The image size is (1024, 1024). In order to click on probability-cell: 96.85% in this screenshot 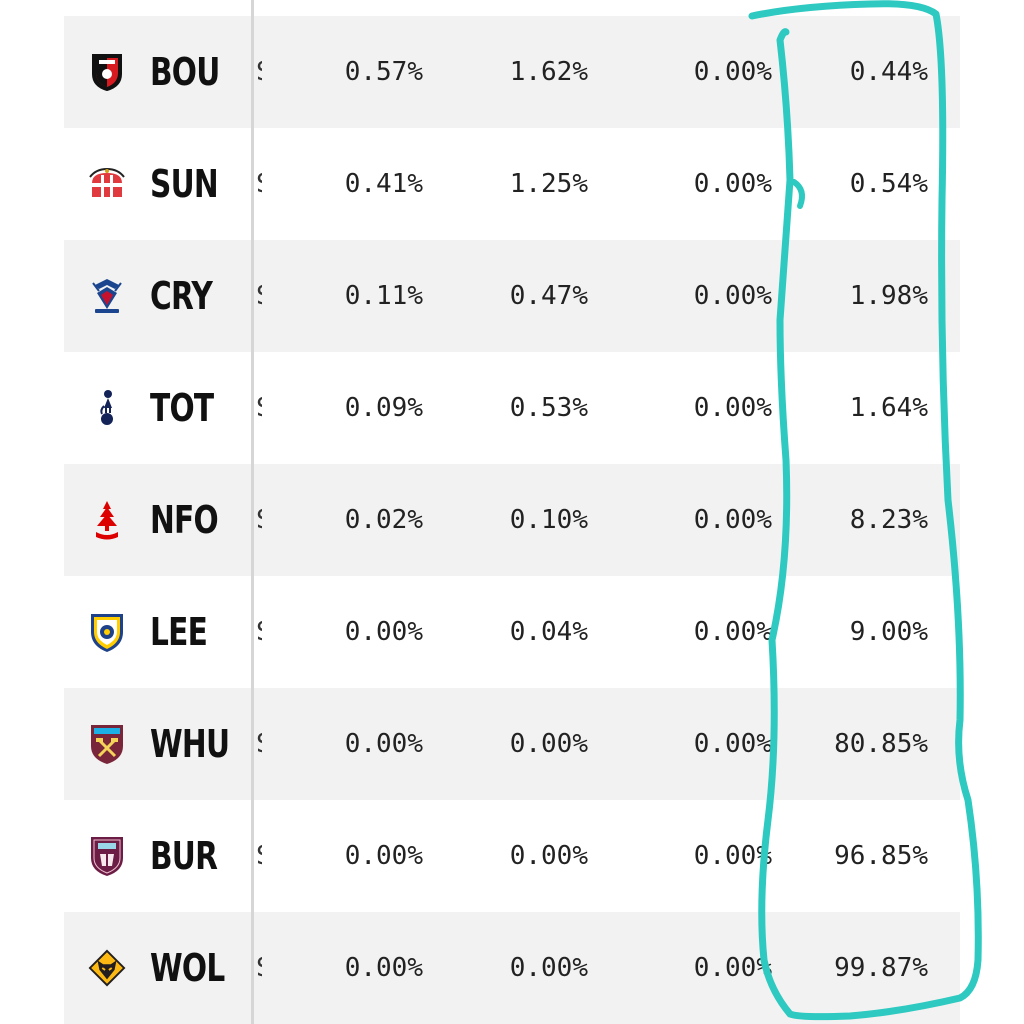, I will do `click(881, 856)`.